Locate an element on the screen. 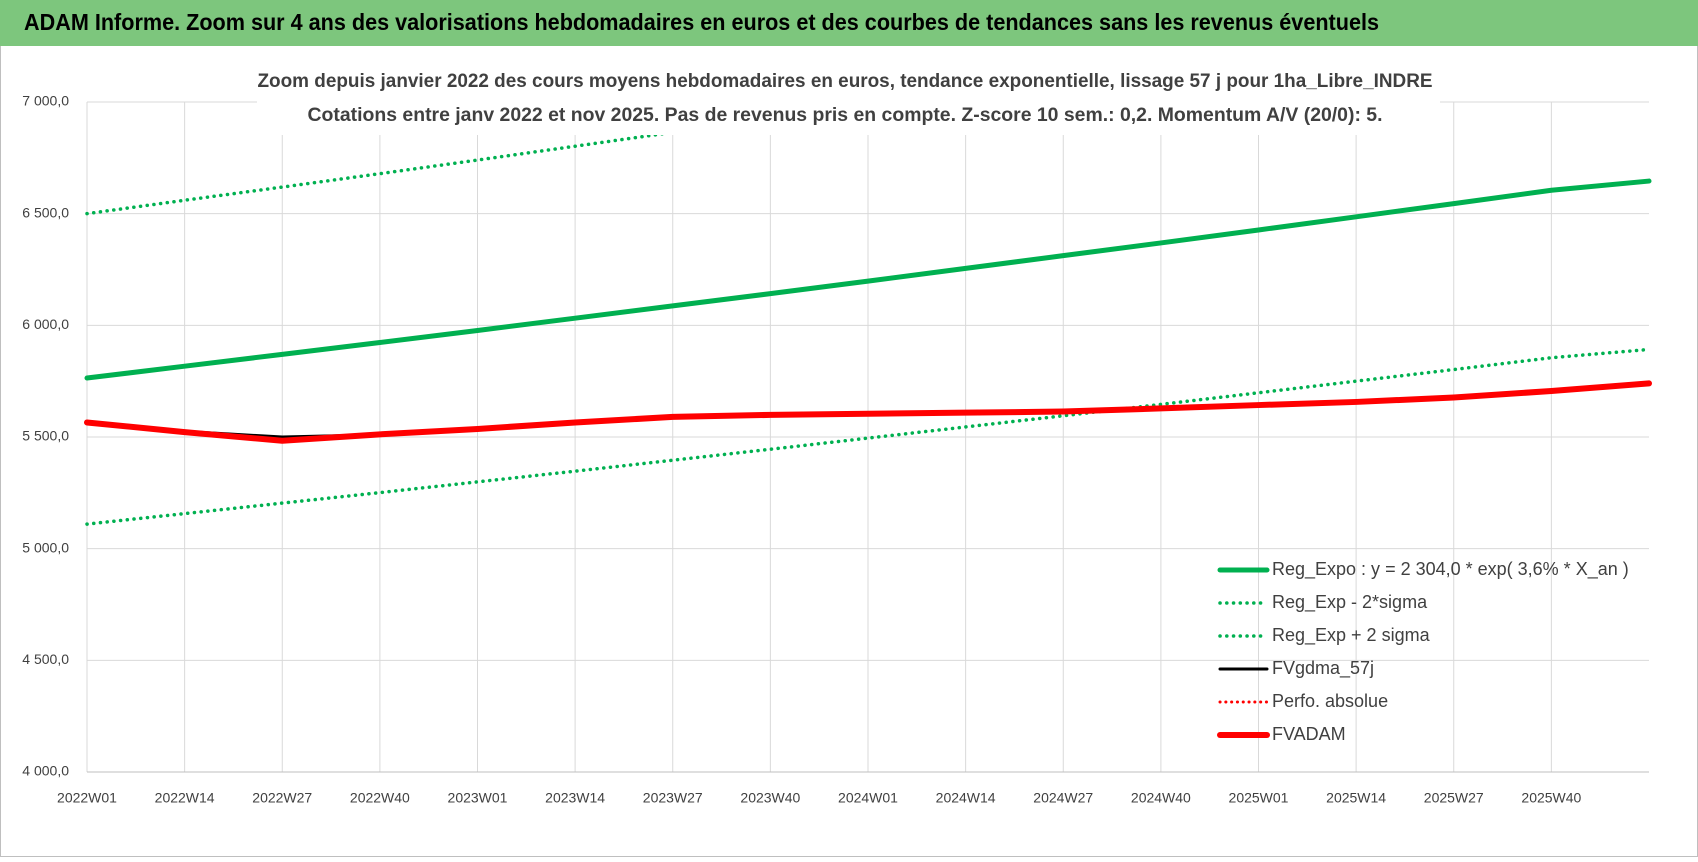 Image resolution: width=1698 pixels, height=862 pixels. y-tick-label: 6 500,0 is located at coordinates (45, 212).